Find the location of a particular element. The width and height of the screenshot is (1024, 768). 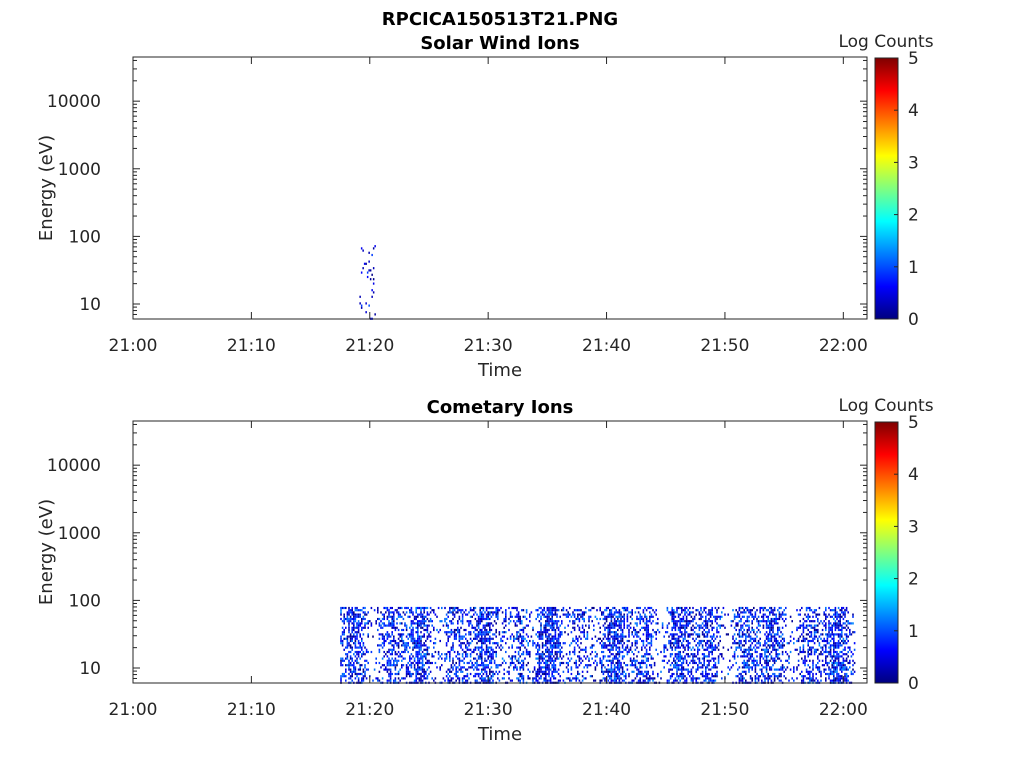

y-tick-label: 10 is located at coordinates (90, 305).